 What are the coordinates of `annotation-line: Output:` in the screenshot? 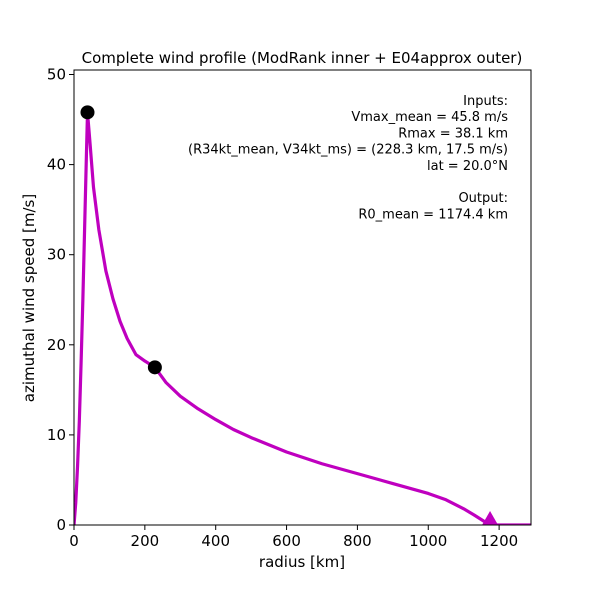 It's located at (483, 198).